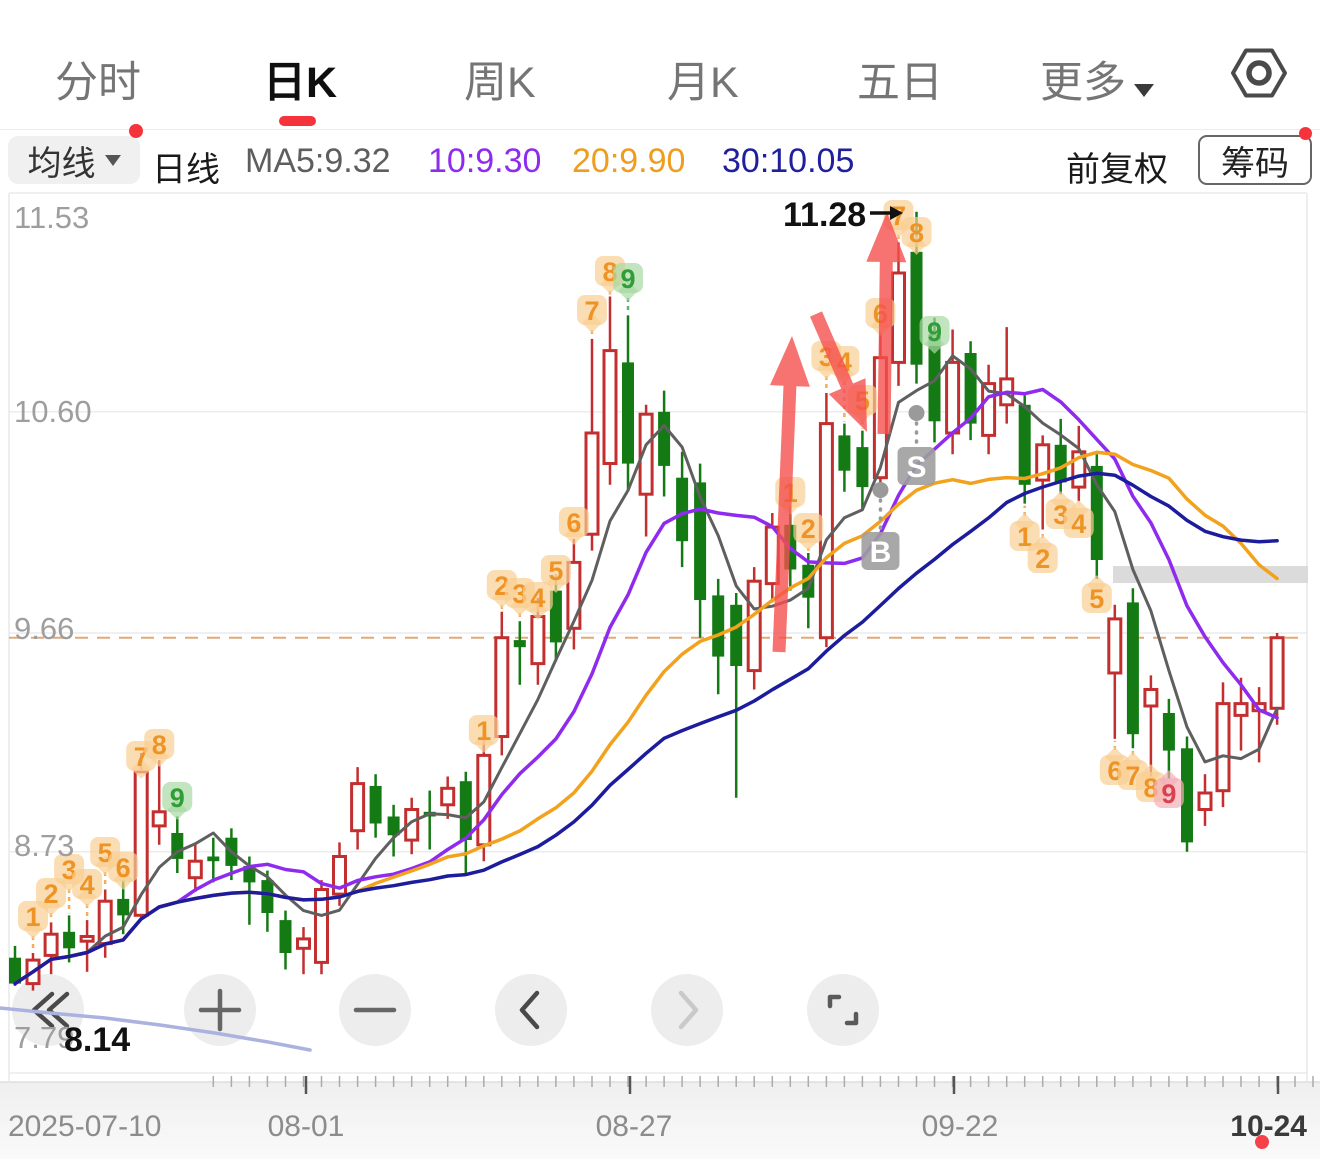 The width and height of the screenshot is (1320, 1159). What do you see at coordinates (916, 466) in the screenshot?
I see `trade-marker-box` at bounding box center [916, 466].